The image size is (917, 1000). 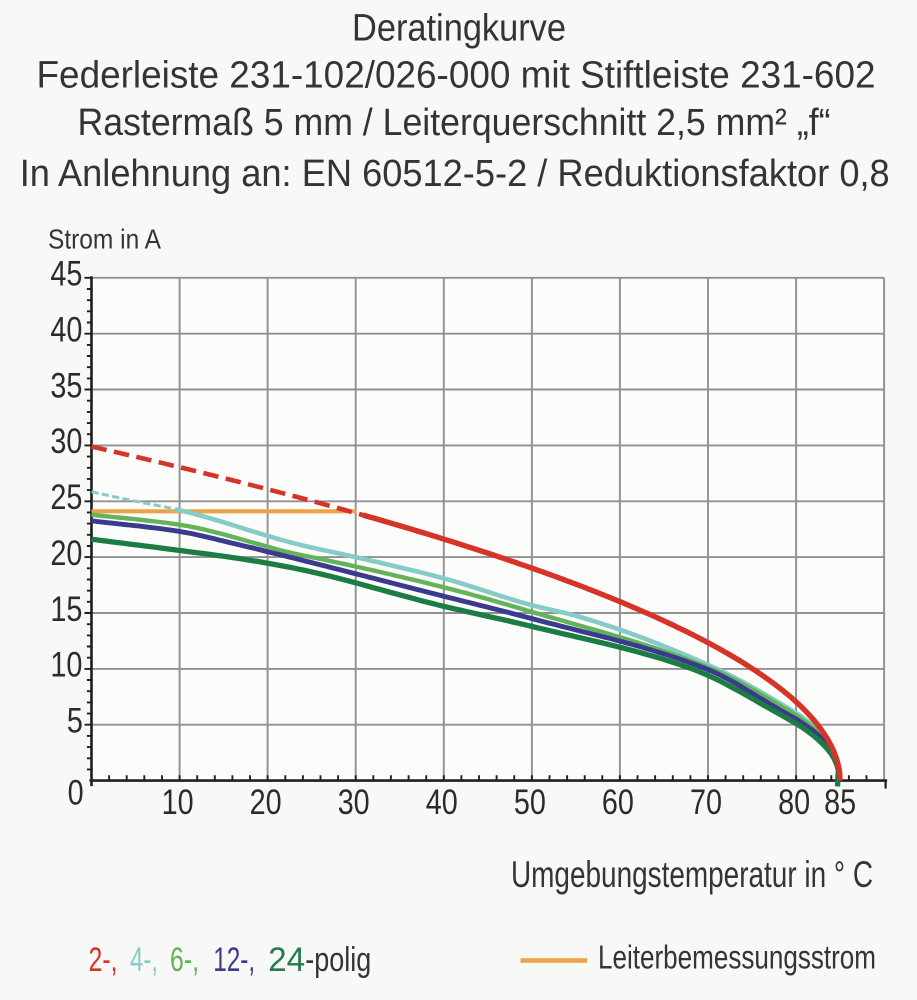 I want to click on svg-text: -polig, so click(x=338, y=960).